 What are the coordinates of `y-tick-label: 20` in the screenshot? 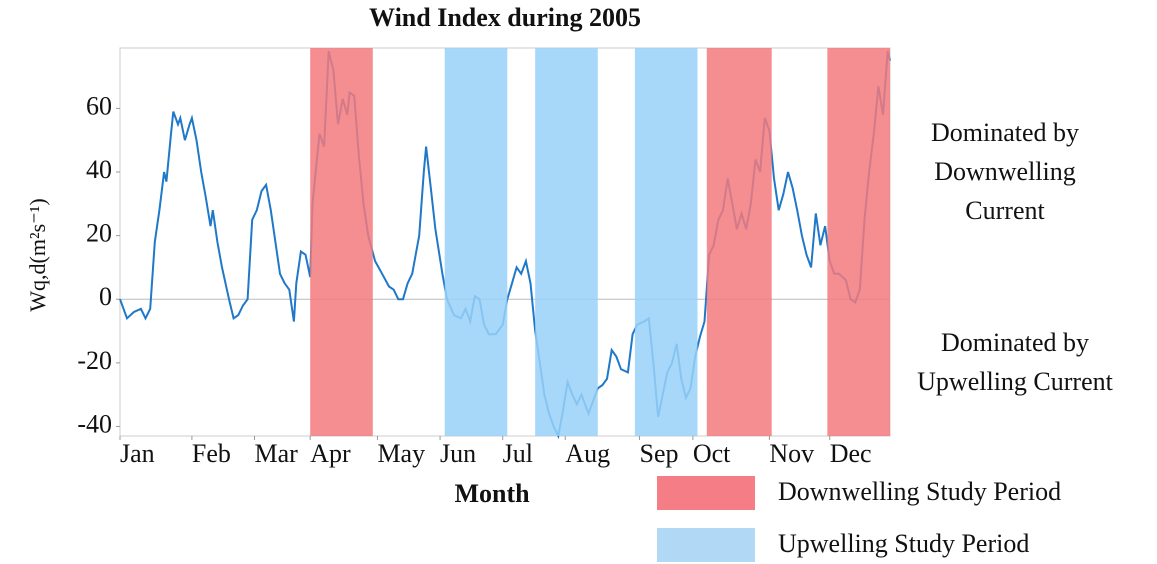 It's located at (99, 233).